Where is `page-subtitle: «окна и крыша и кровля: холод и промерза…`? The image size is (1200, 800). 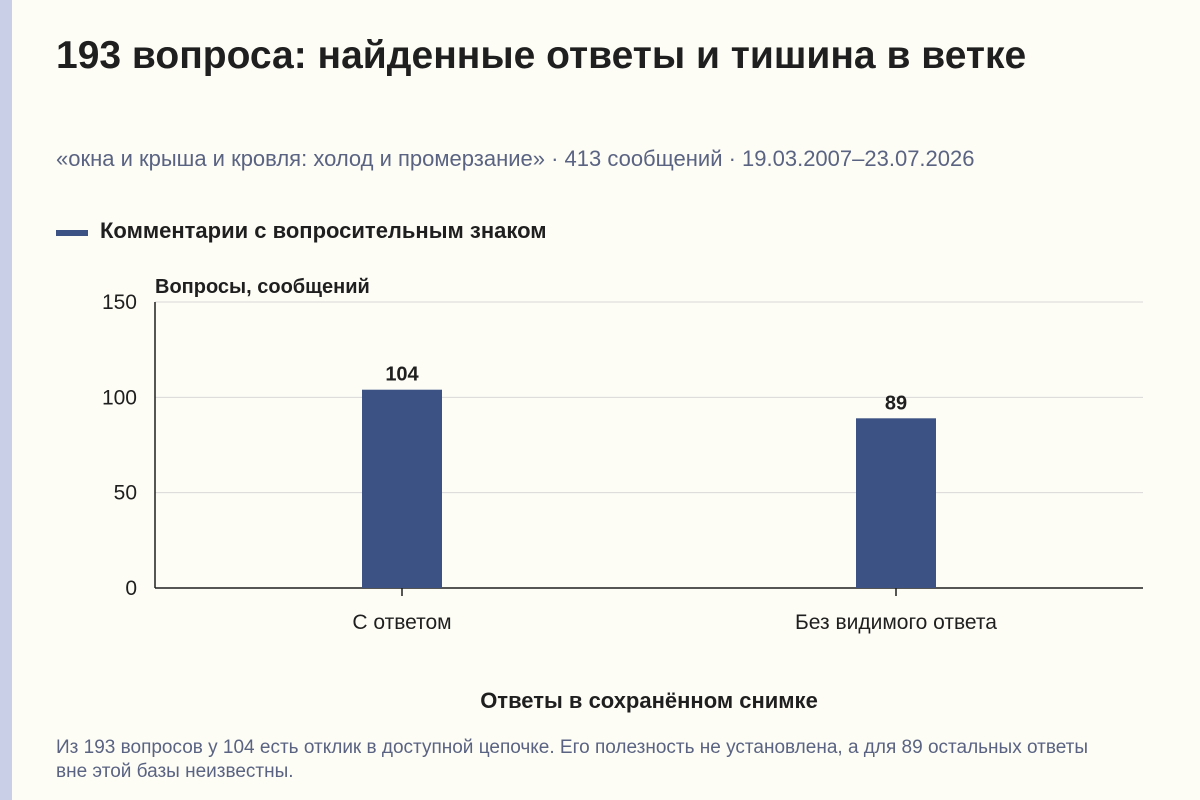 page-subtitle: «окна и крыша и кровля: холод и промерза… is located at coordinates (515, 158).